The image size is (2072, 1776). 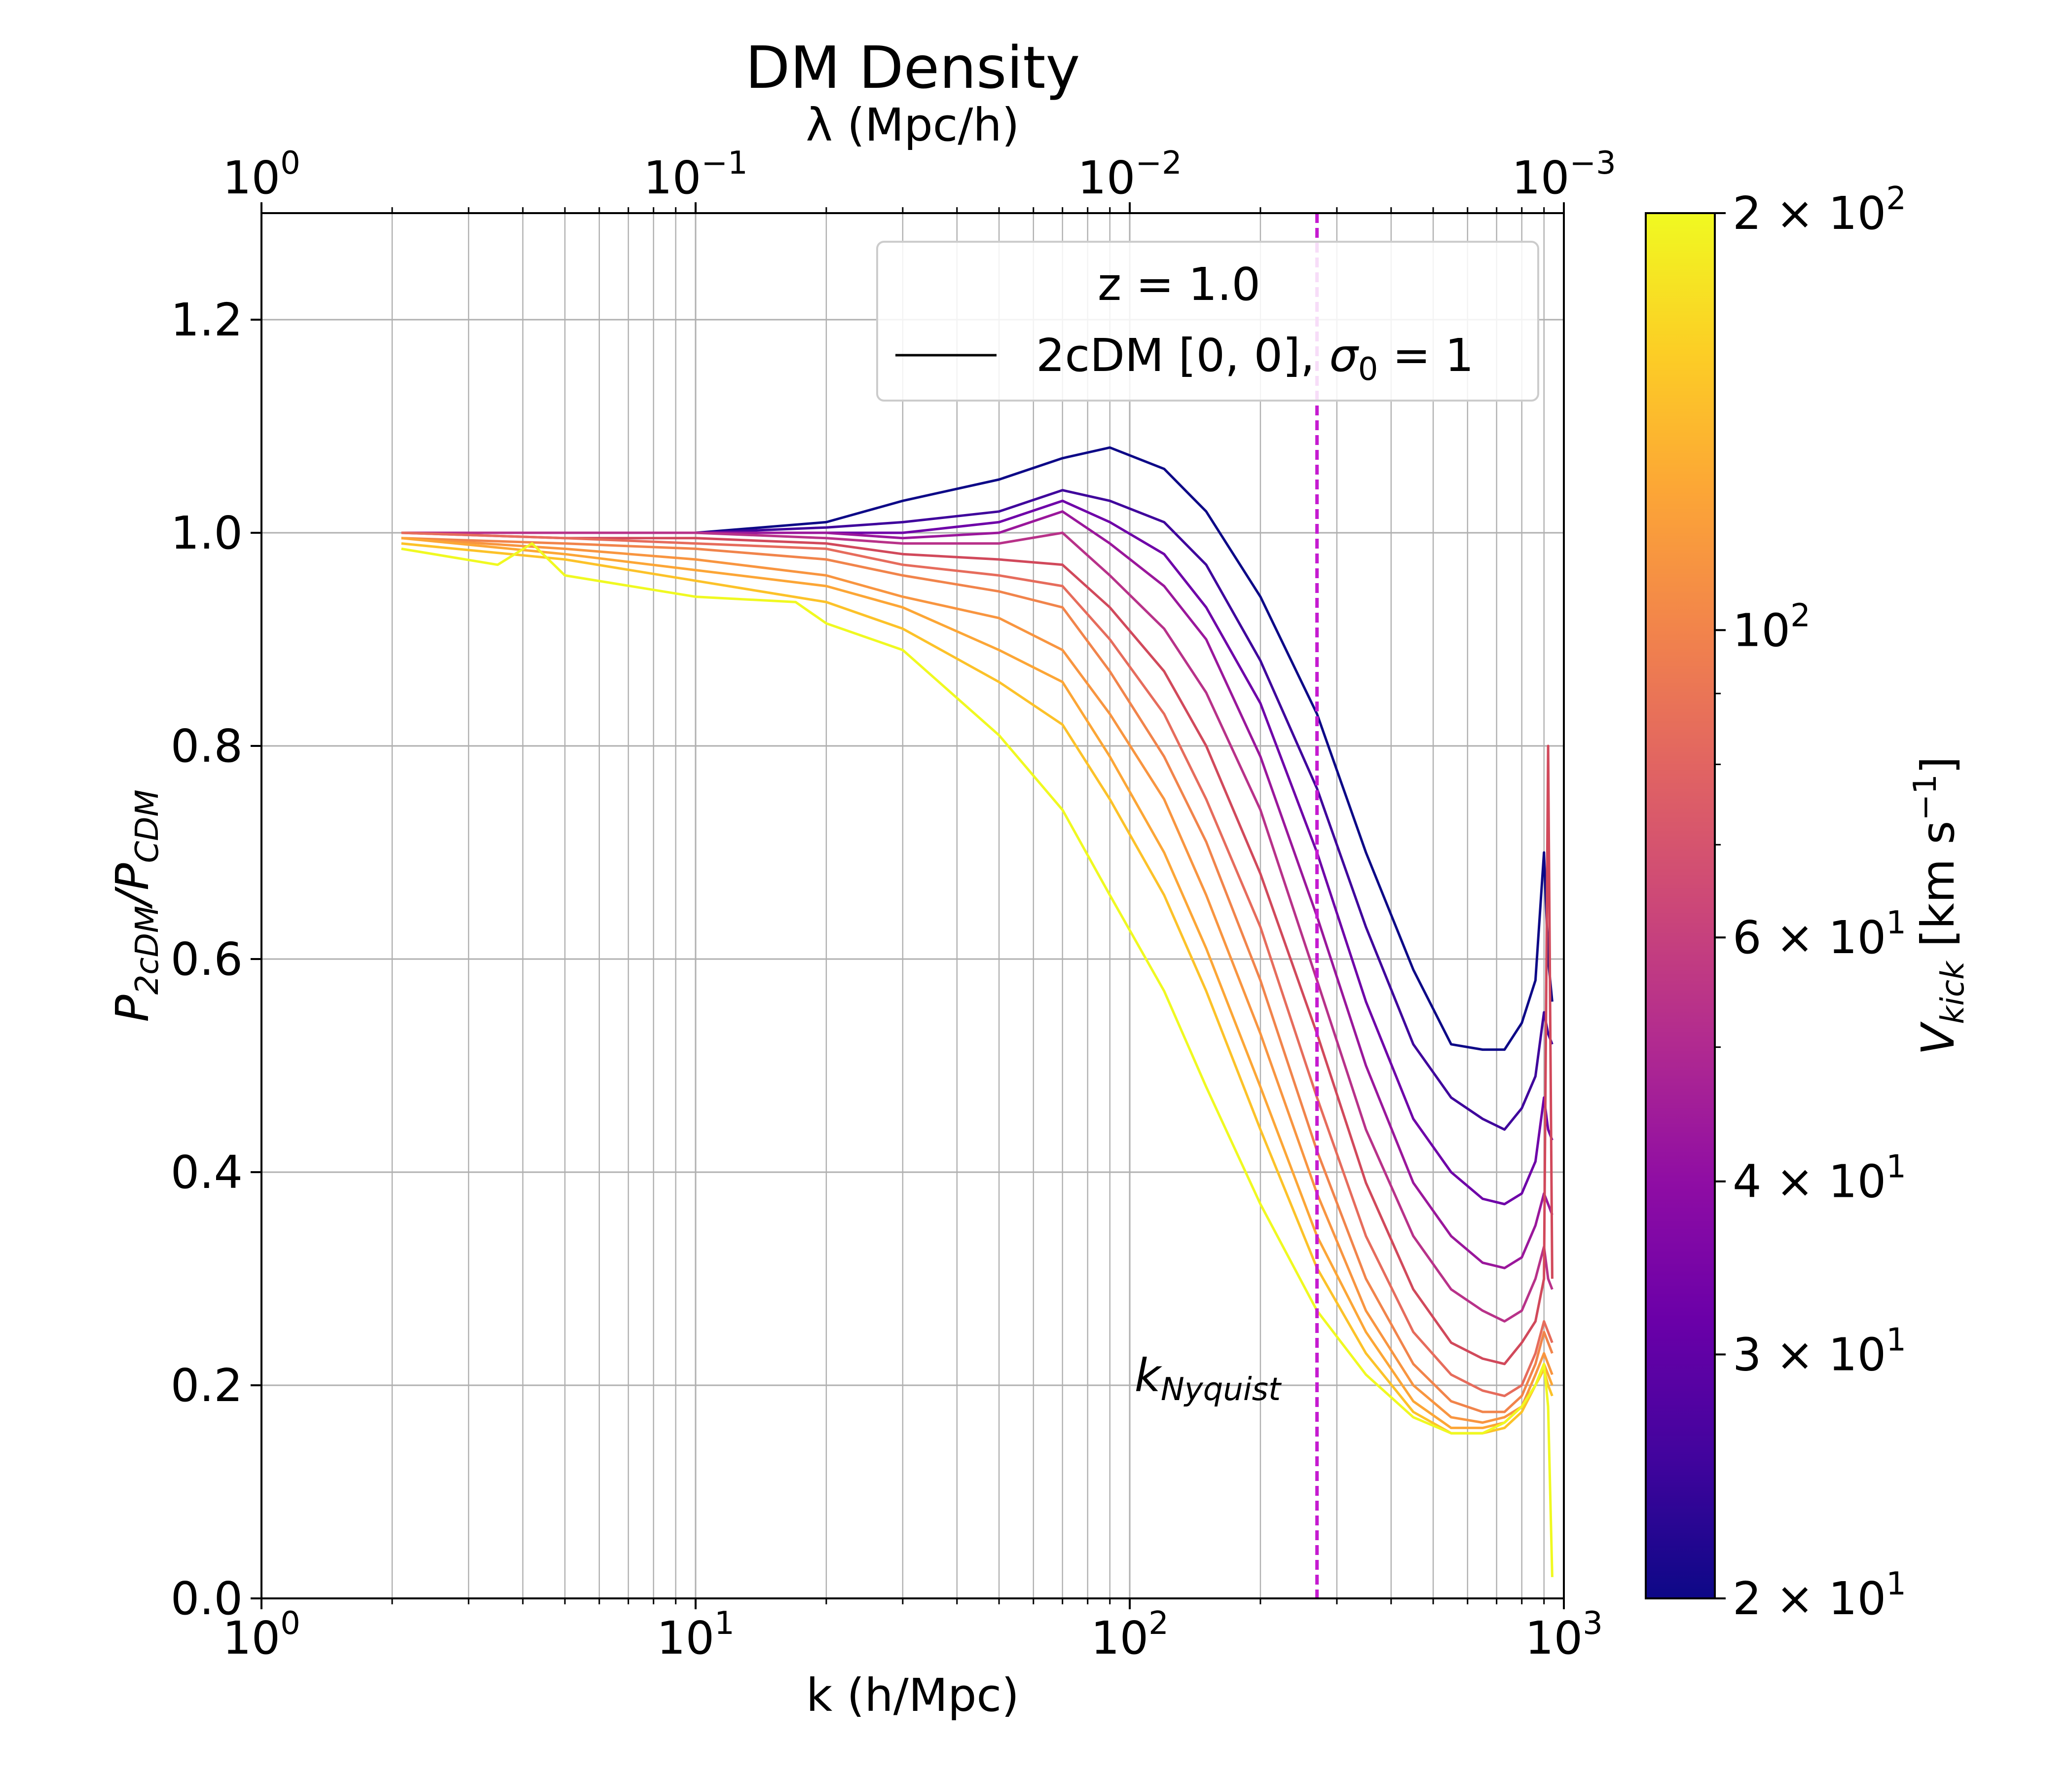 What do you see at coordinates (913, 68) in the screenshot?
I see `chart-title: DM Density` at bounding box center [913, 68].